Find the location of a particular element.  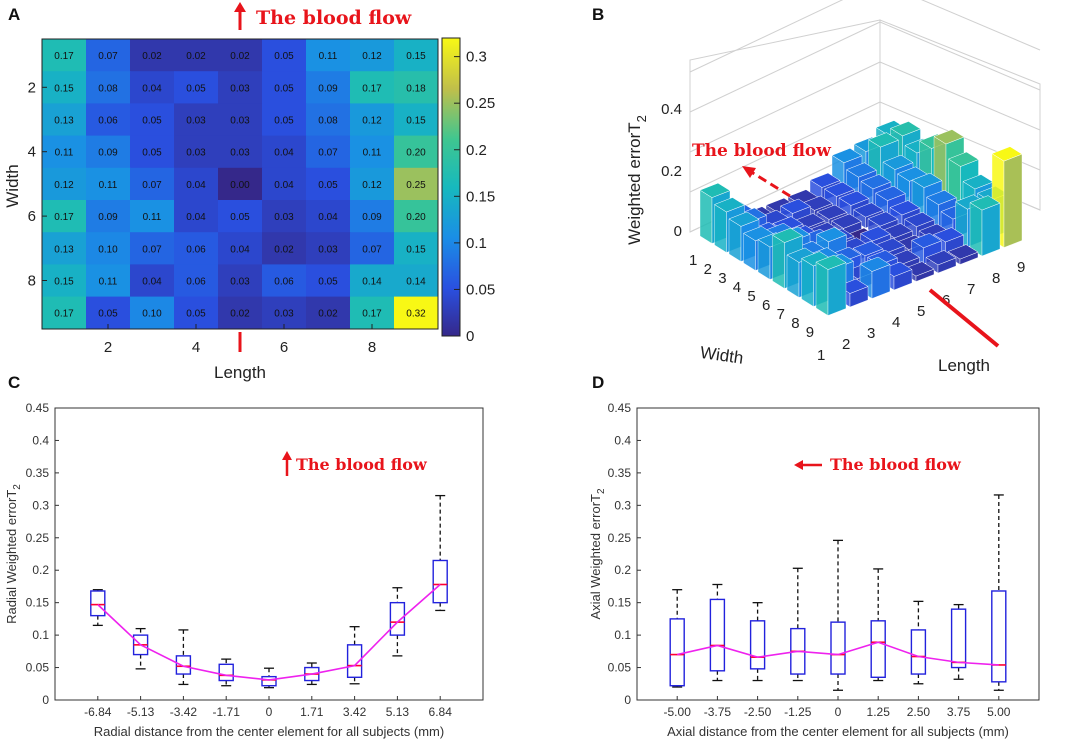

y-tick-label: 0.3 is located at coordinates (622, 505).